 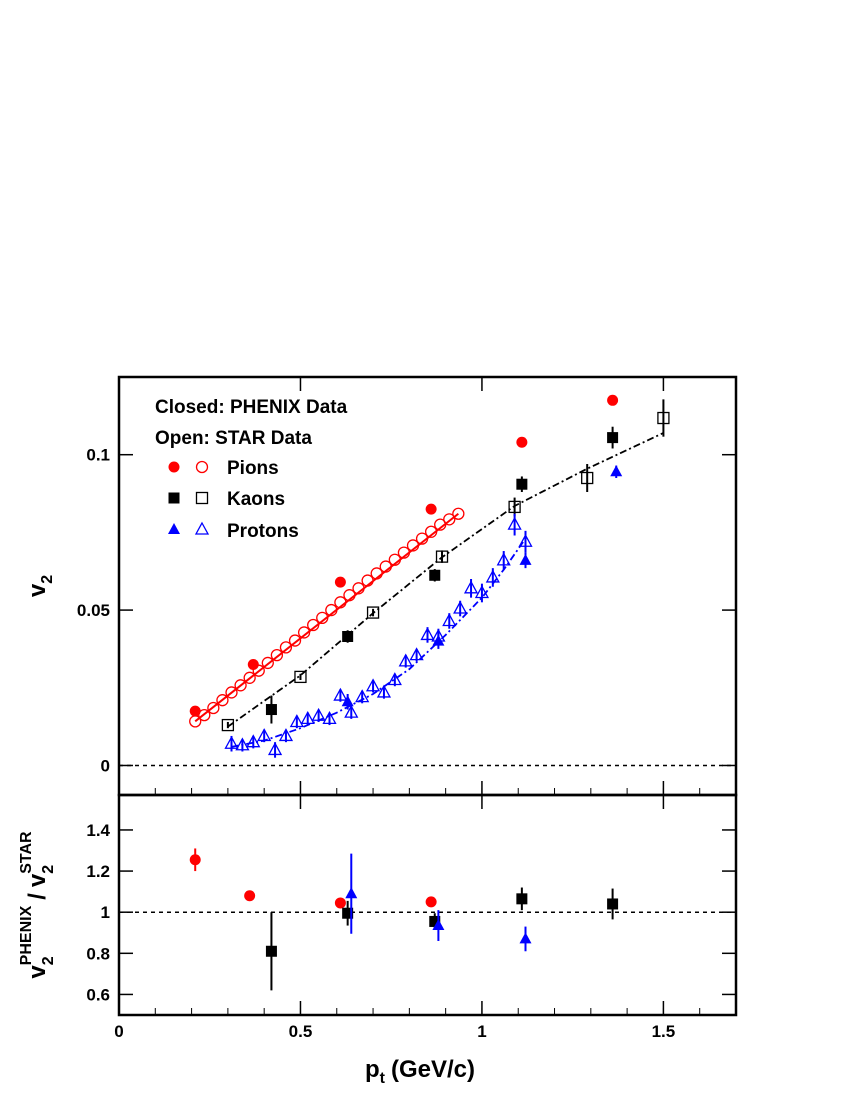 I want to click on legend-open-label: Open: STAR Data, so click(x=233, y=438).